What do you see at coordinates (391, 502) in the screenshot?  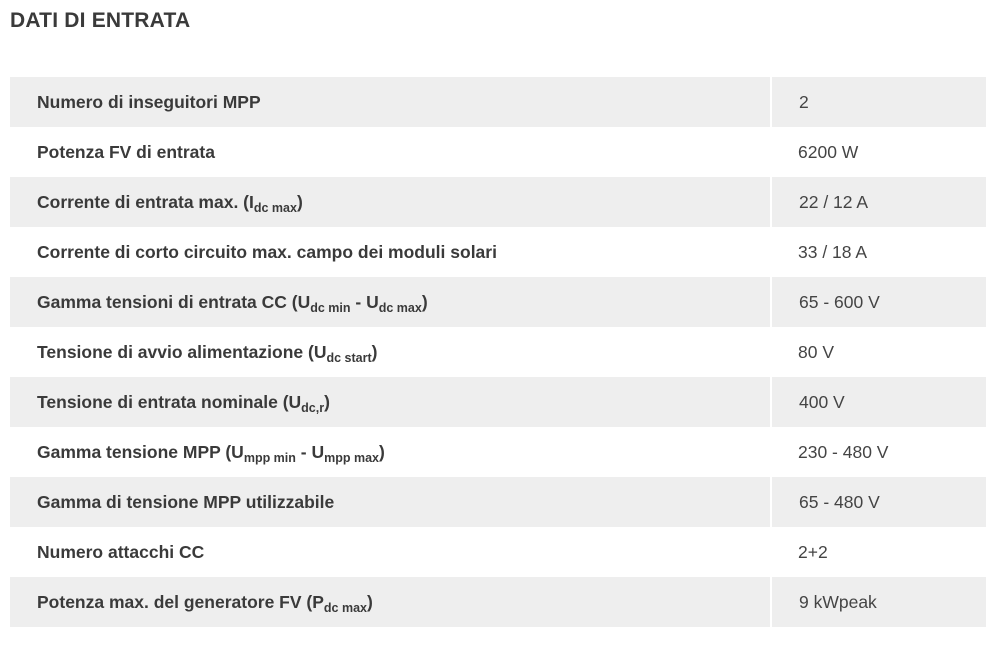 I see `row-label: Gamma di tensione MPP utilizzabile` at bounding box center [391, 502].